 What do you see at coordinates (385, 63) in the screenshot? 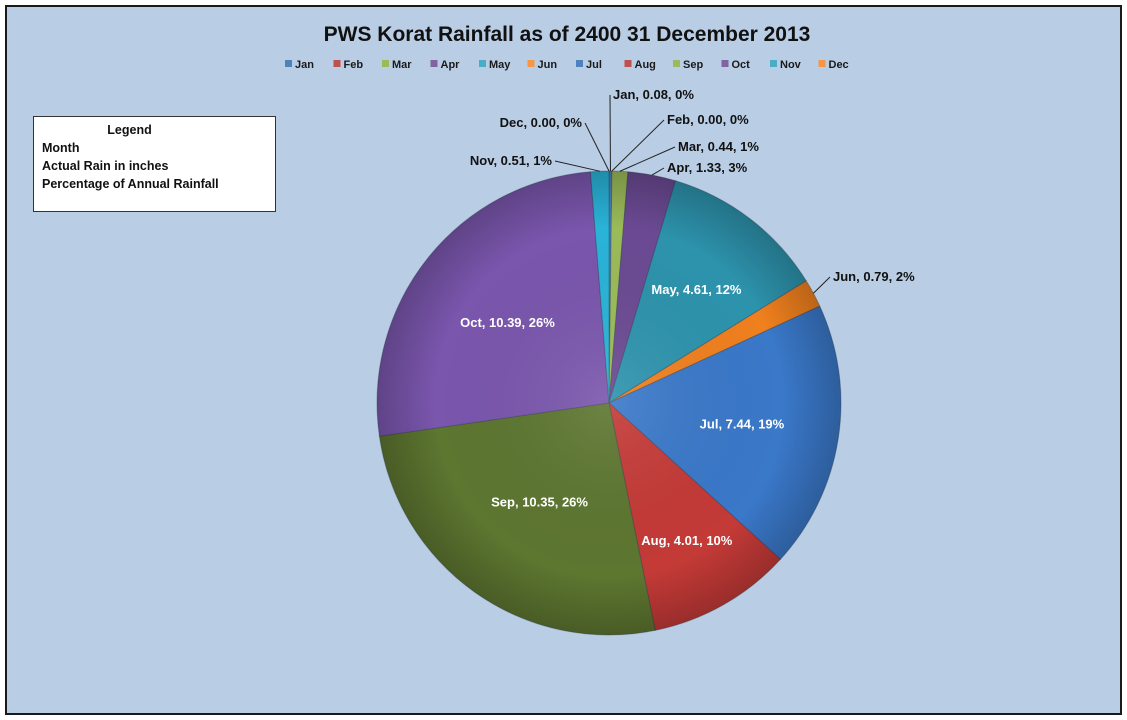
I see `legend-swatch-mar` at bounding box center [385, 63].